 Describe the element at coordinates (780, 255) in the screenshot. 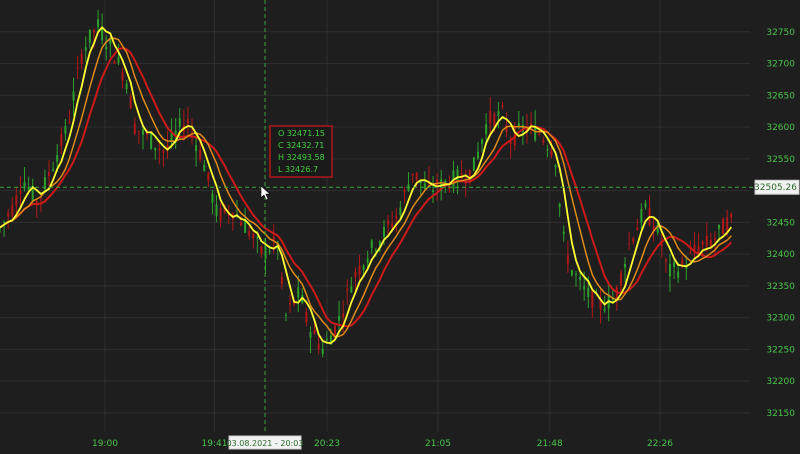

I see `y-tick-label: 32400` at that location.